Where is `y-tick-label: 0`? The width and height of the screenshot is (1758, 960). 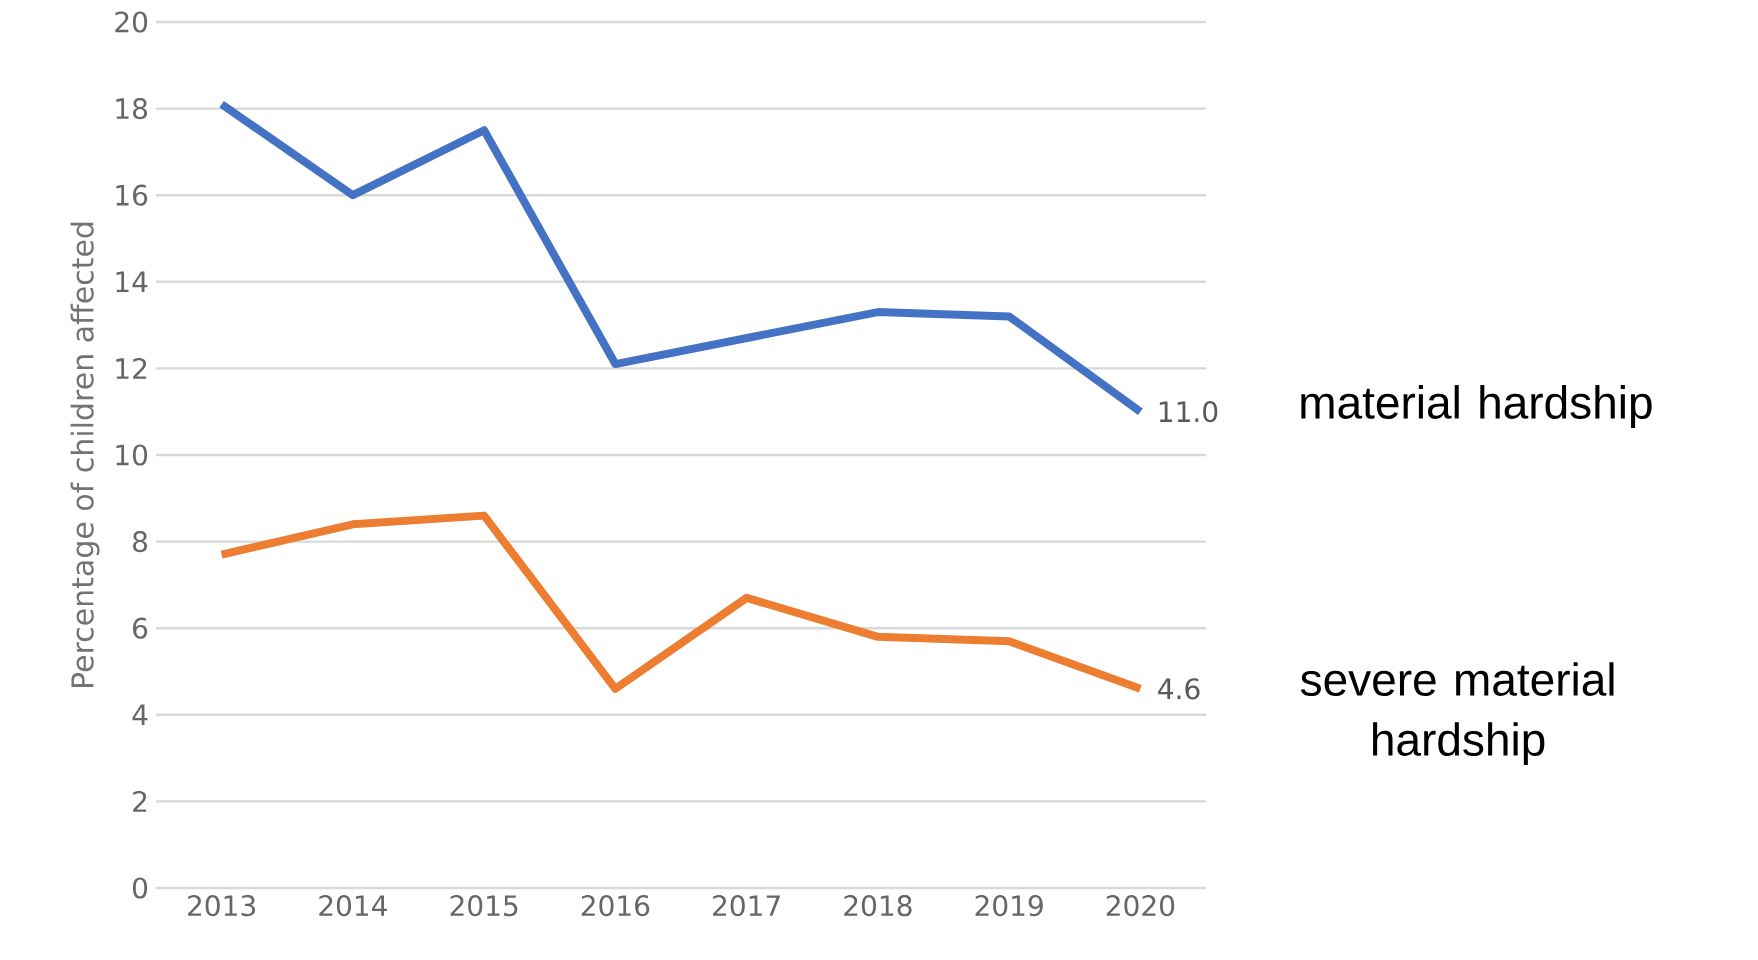 y-tick-label: 0 is located at coordinates (140, 888).